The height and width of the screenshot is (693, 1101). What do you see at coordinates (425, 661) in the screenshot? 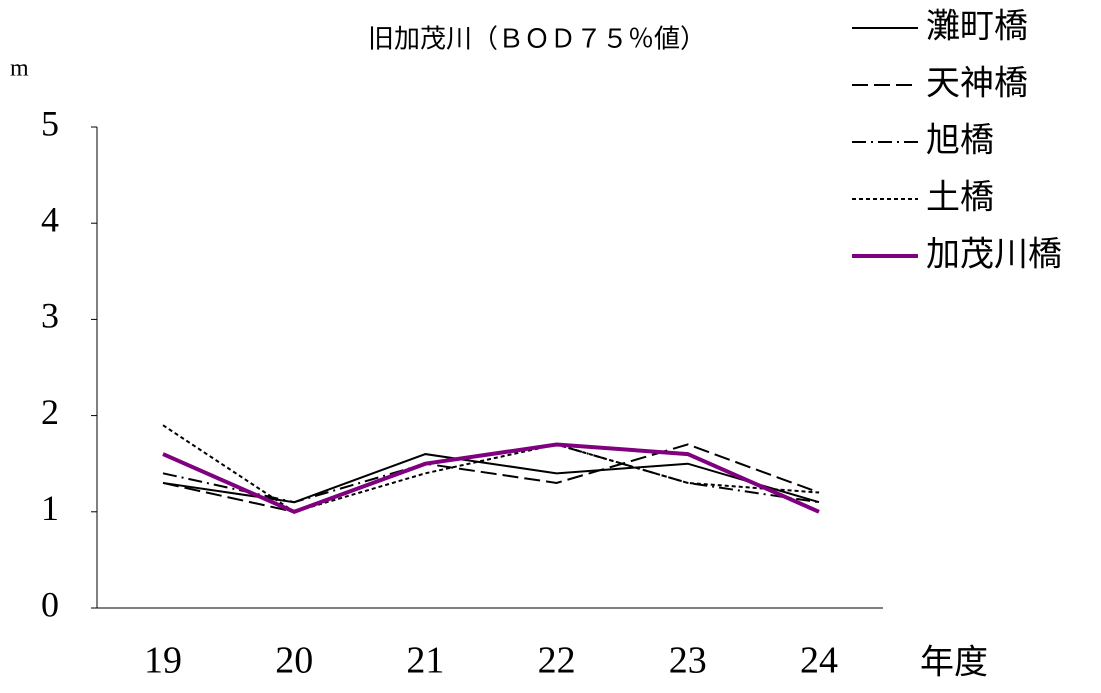
I see `x-tick-label: 21` at bounding box center [425, 661].